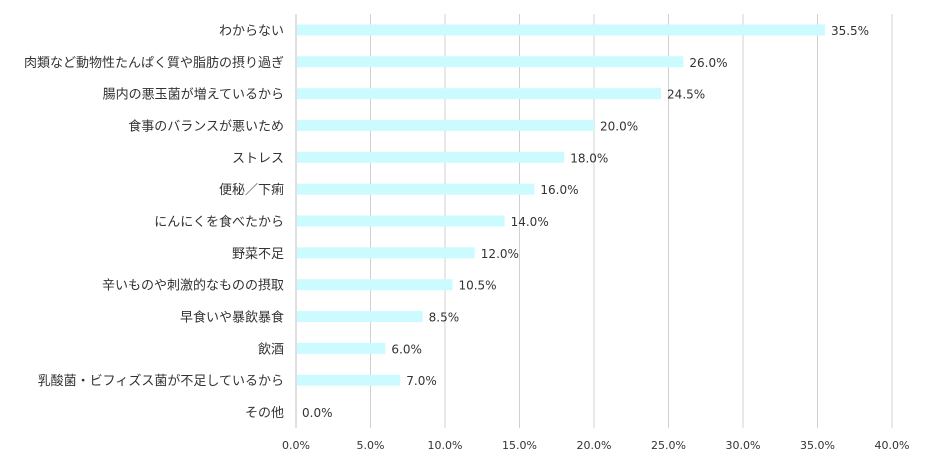 The width and height of the screenshot is (931, 467). Describe the element at coordinates (206, 126) in the screenshot. I see `category-label: 食事のバランスが悪いため` at that location.